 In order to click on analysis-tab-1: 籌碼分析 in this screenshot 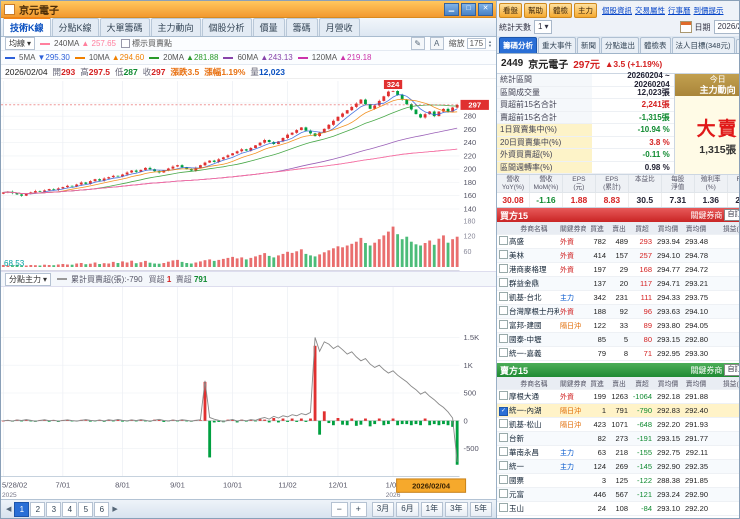, I will do `click(518, 45)`.